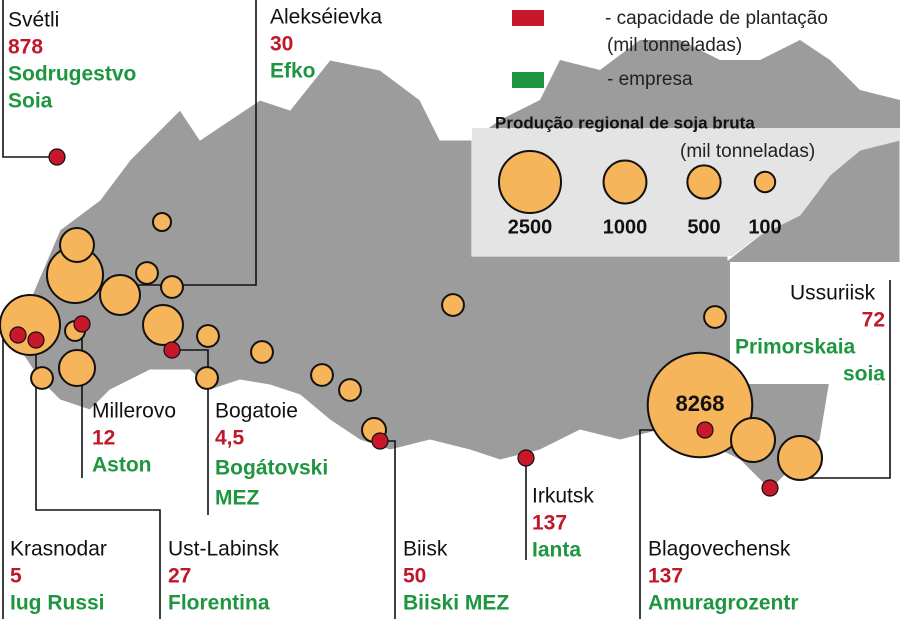 Image resolution: width=900 pixels, height=619 pixels. I want to click on company-swatch, so click(528, 80).